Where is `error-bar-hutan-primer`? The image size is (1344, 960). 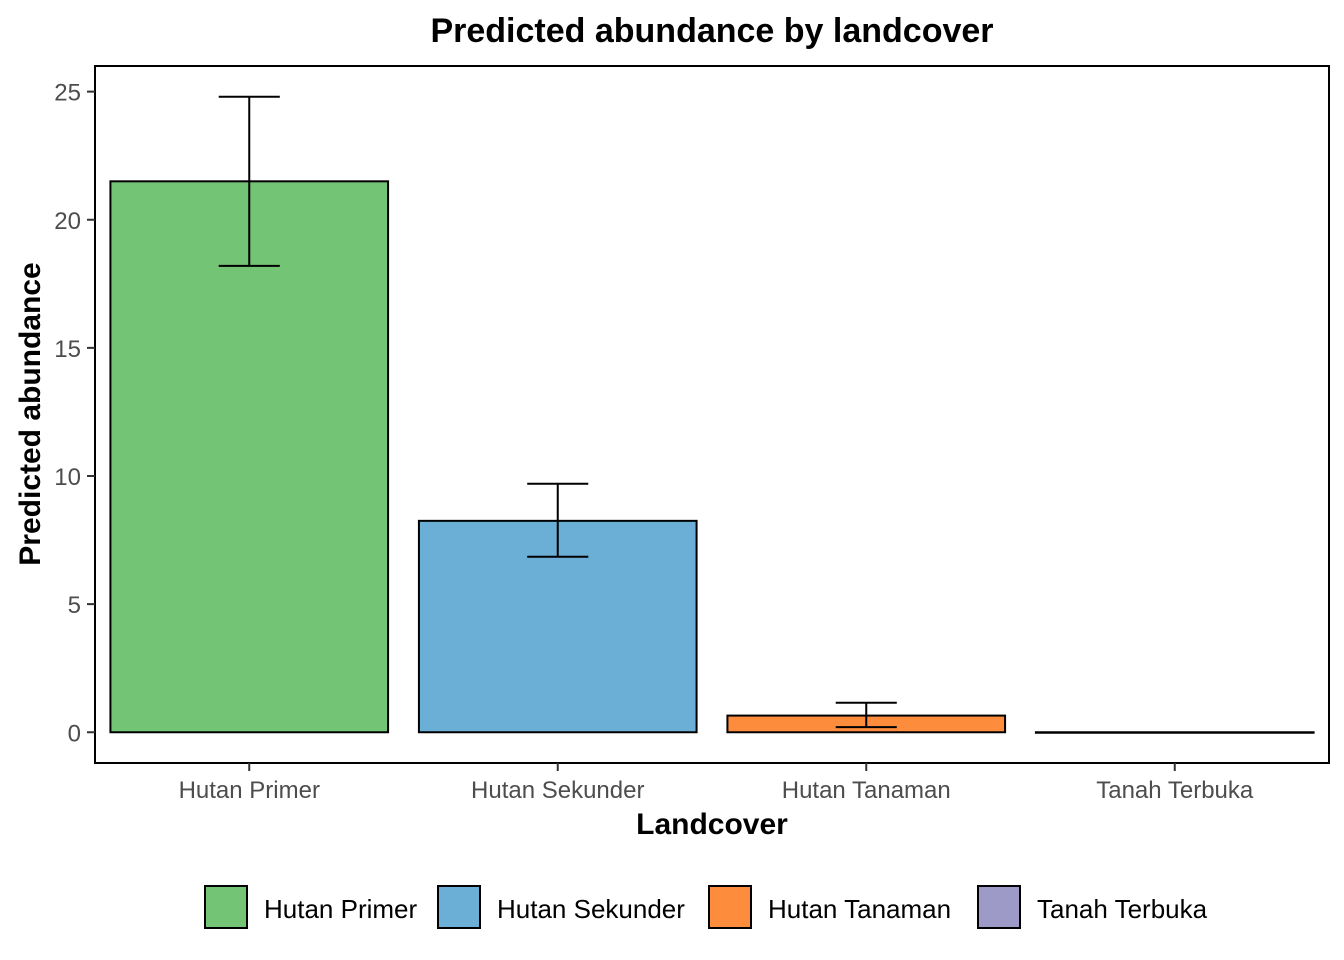 error-bar-hutan-primer is located at coordinates (249, 181).